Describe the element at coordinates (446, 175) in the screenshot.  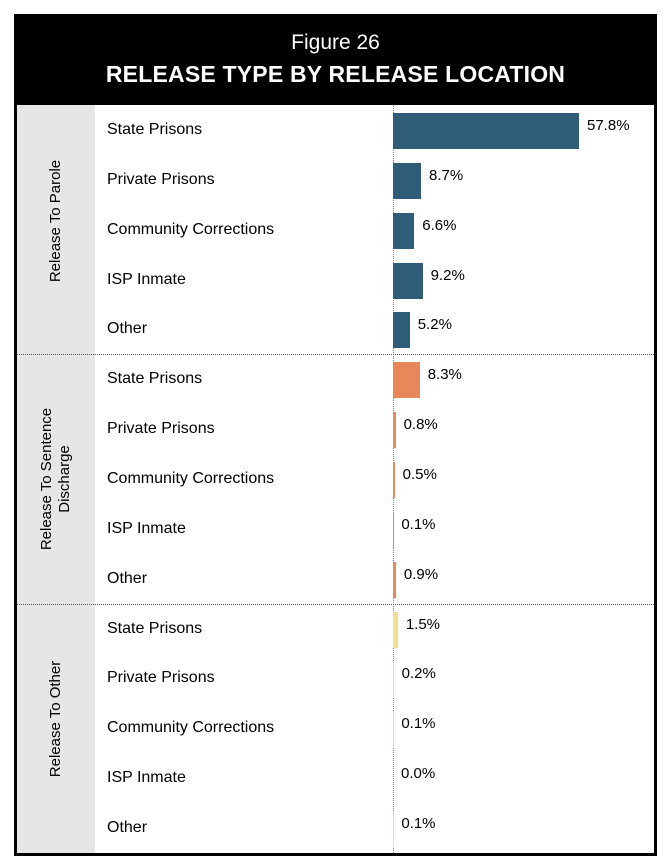
I see `value-label: 8.7%` at that location.